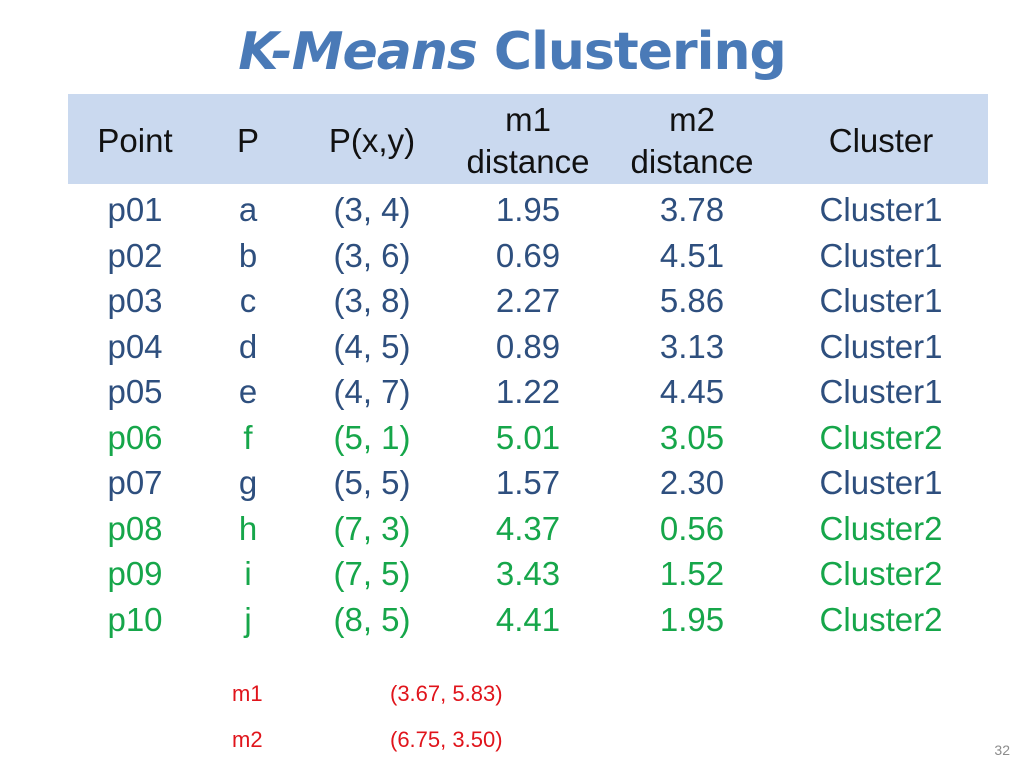  What do you see at coordinates (692, 255) in the screenshot?
I see `cell-m2: 4.51` at bounding box center [692, 255].